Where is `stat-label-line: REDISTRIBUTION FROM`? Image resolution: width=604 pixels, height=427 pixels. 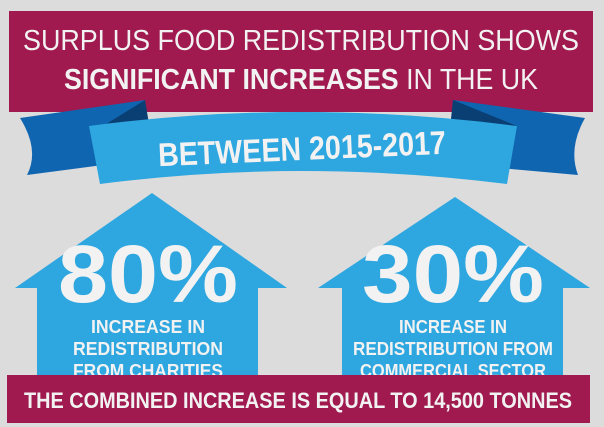
stat-label-line: REDISTRIBUTION FROM is located at coordinates (453, 349).